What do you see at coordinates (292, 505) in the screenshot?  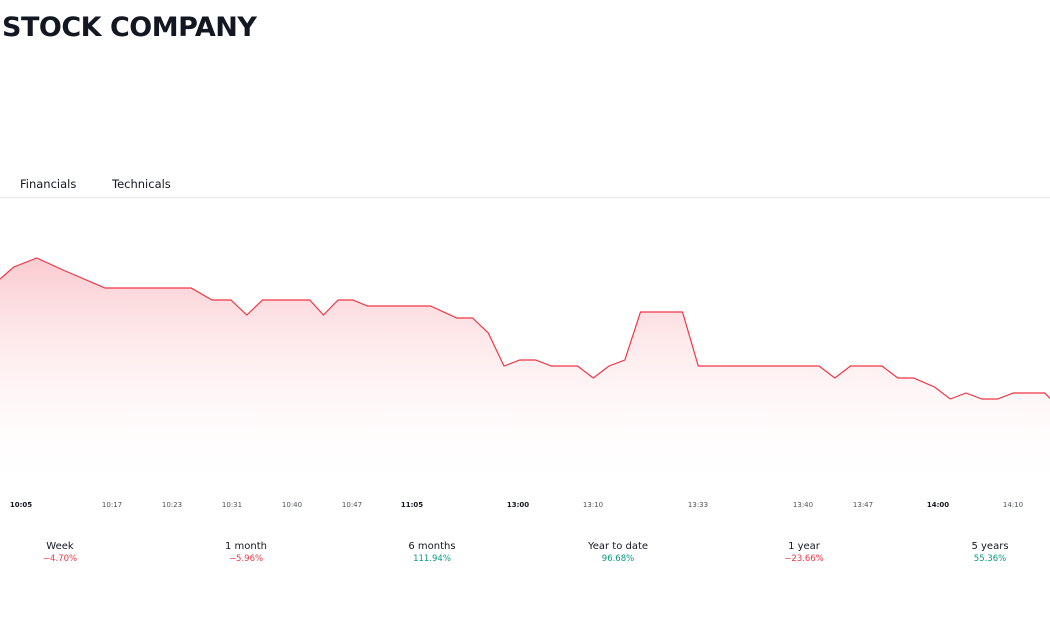 I see `x-tick-label: 10:40` at bounding box center [292, 505].